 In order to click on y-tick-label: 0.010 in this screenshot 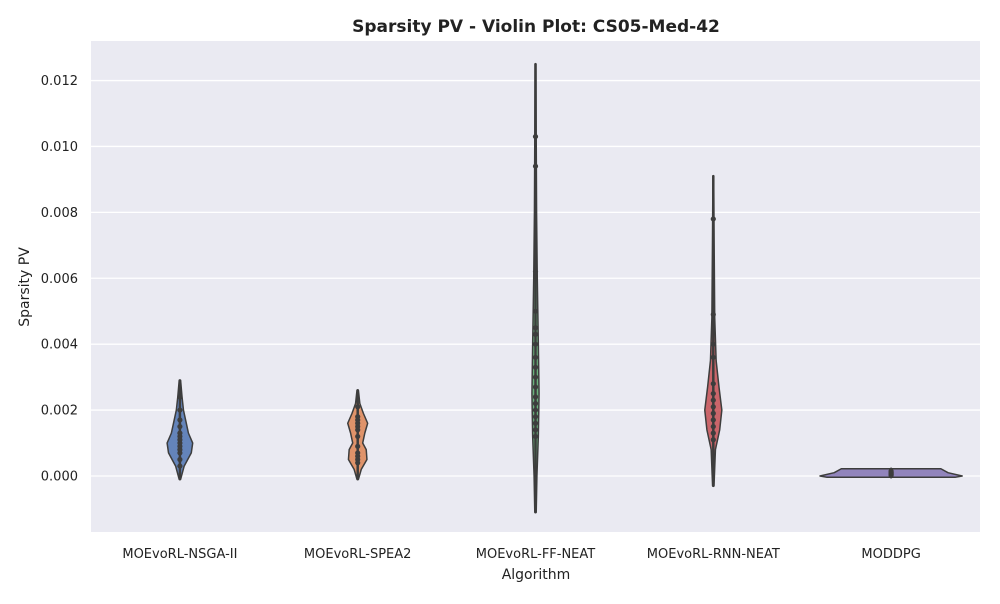, I will do `click(59, 147)`.